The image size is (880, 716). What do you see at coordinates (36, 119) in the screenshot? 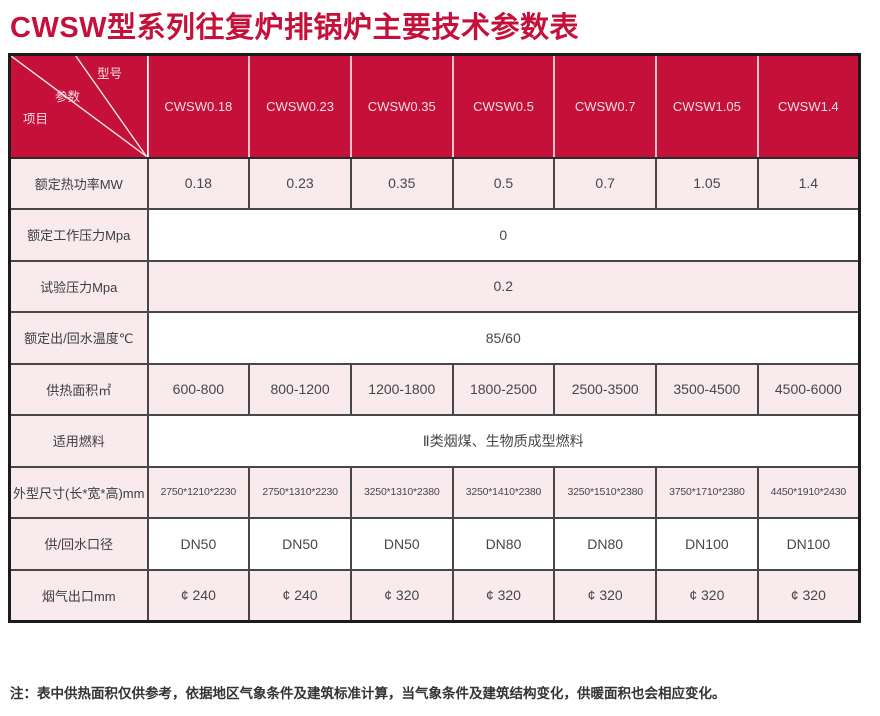
I see `corner-label-item: 项目` at bounding box center [36, 119].